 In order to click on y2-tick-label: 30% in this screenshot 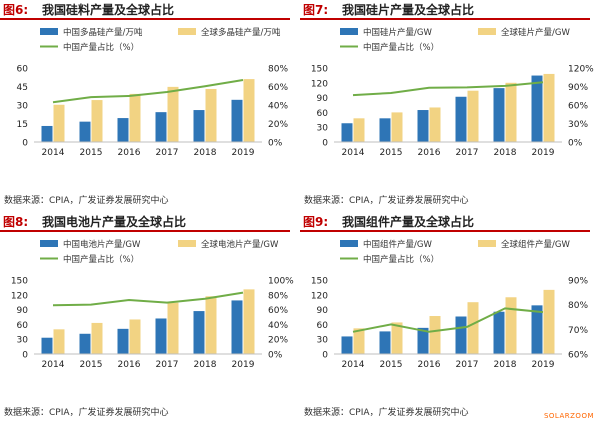, I will do `click(578, 125)`.